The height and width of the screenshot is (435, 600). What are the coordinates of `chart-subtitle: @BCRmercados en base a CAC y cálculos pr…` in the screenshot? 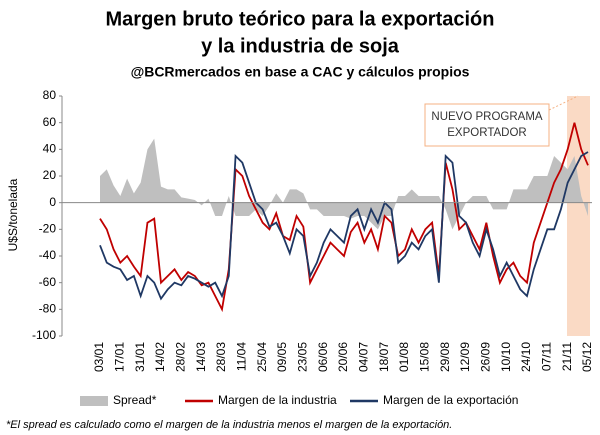 It's located at (300, 72).